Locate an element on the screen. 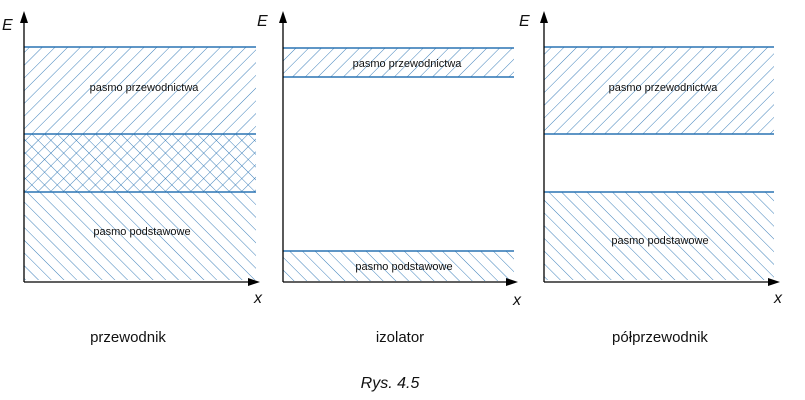  band-overlap is located at coordinates (140, 163).